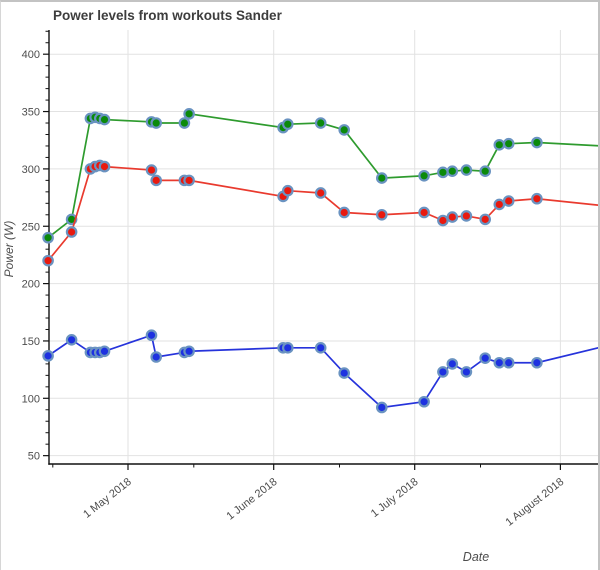  Describe the element at coordinates (107, 498) in the screenshot. I see `x-tick-label: 1 May 2018` at that location.